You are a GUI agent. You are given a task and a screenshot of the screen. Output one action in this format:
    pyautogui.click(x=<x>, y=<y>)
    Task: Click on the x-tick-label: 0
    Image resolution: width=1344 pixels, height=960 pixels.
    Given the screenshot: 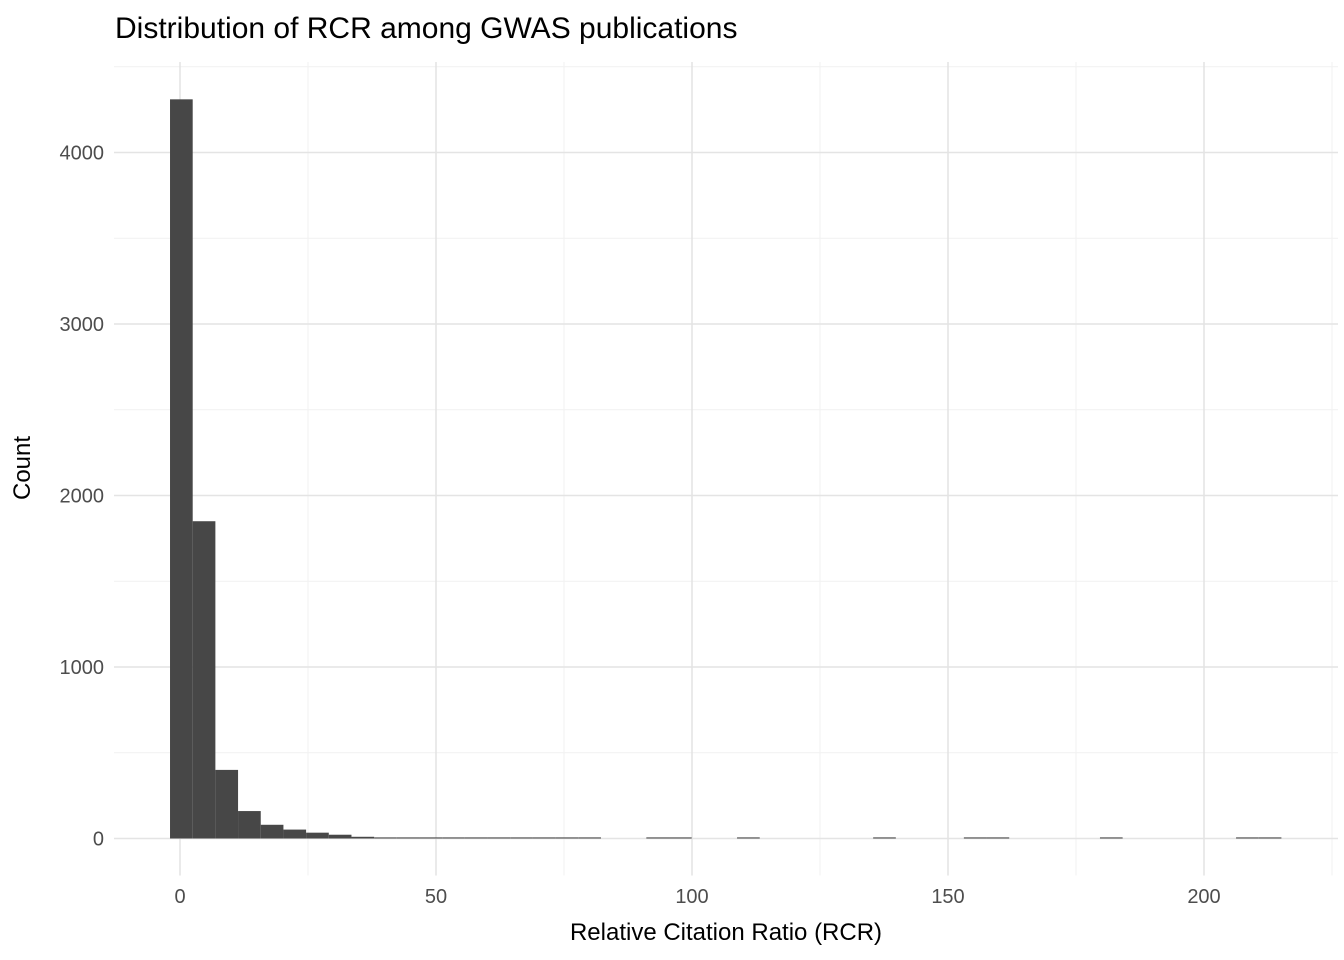 What is the action you would take?
    pyautogui.click(x=179, y=897)
    